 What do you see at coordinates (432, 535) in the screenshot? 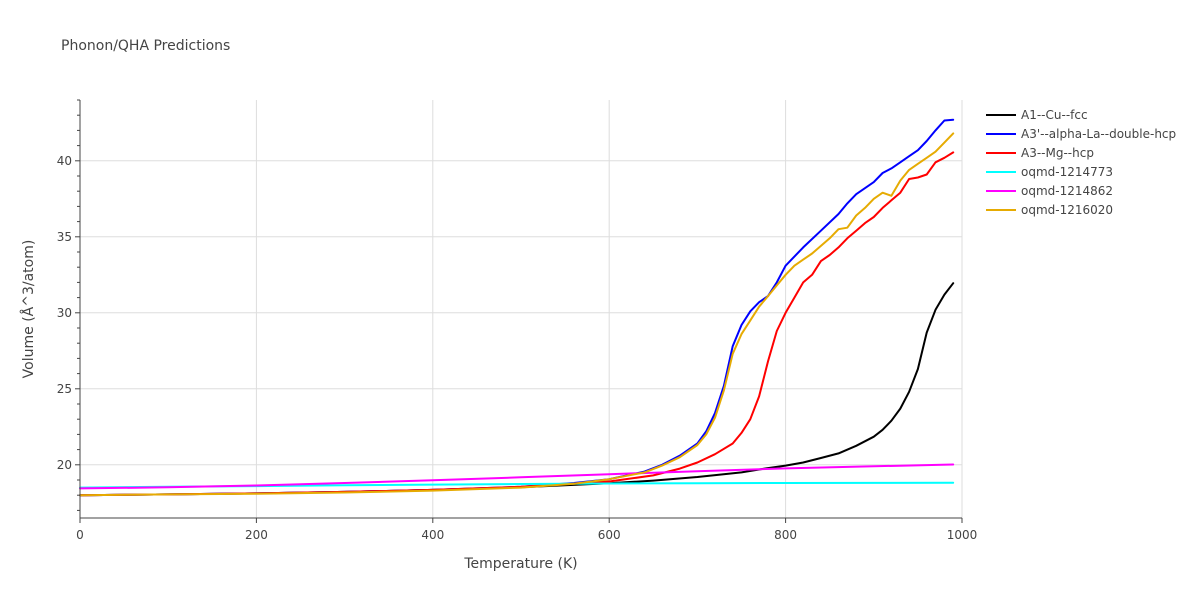
I see `x-tick-label: 400` at bounding box center [432, 535].